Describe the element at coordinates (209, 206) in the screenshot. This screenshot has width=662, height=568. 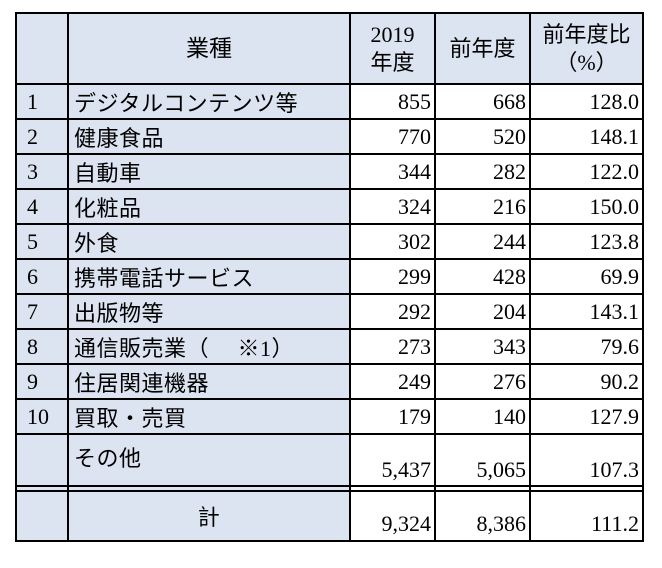
I see `industry-cell: 化粧品` at that location.